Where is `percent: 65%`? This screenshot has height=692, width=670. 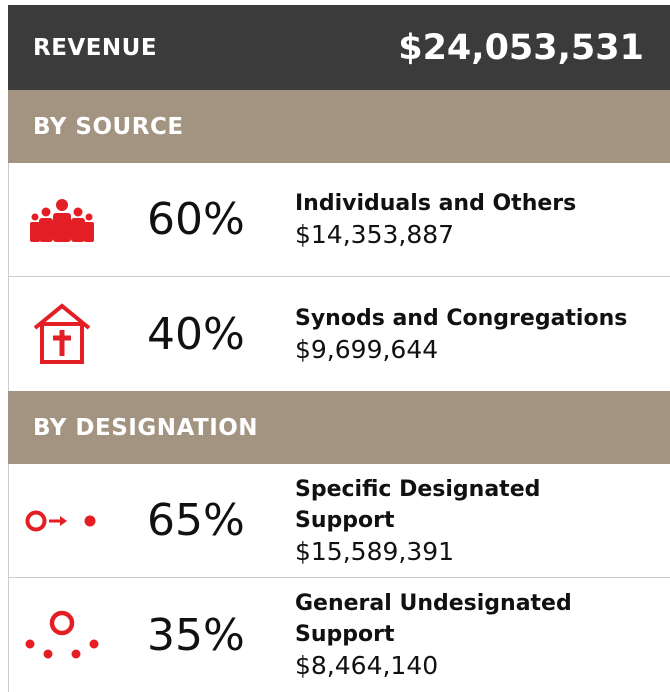 percent: 65% is located at coordinates (196, 520).